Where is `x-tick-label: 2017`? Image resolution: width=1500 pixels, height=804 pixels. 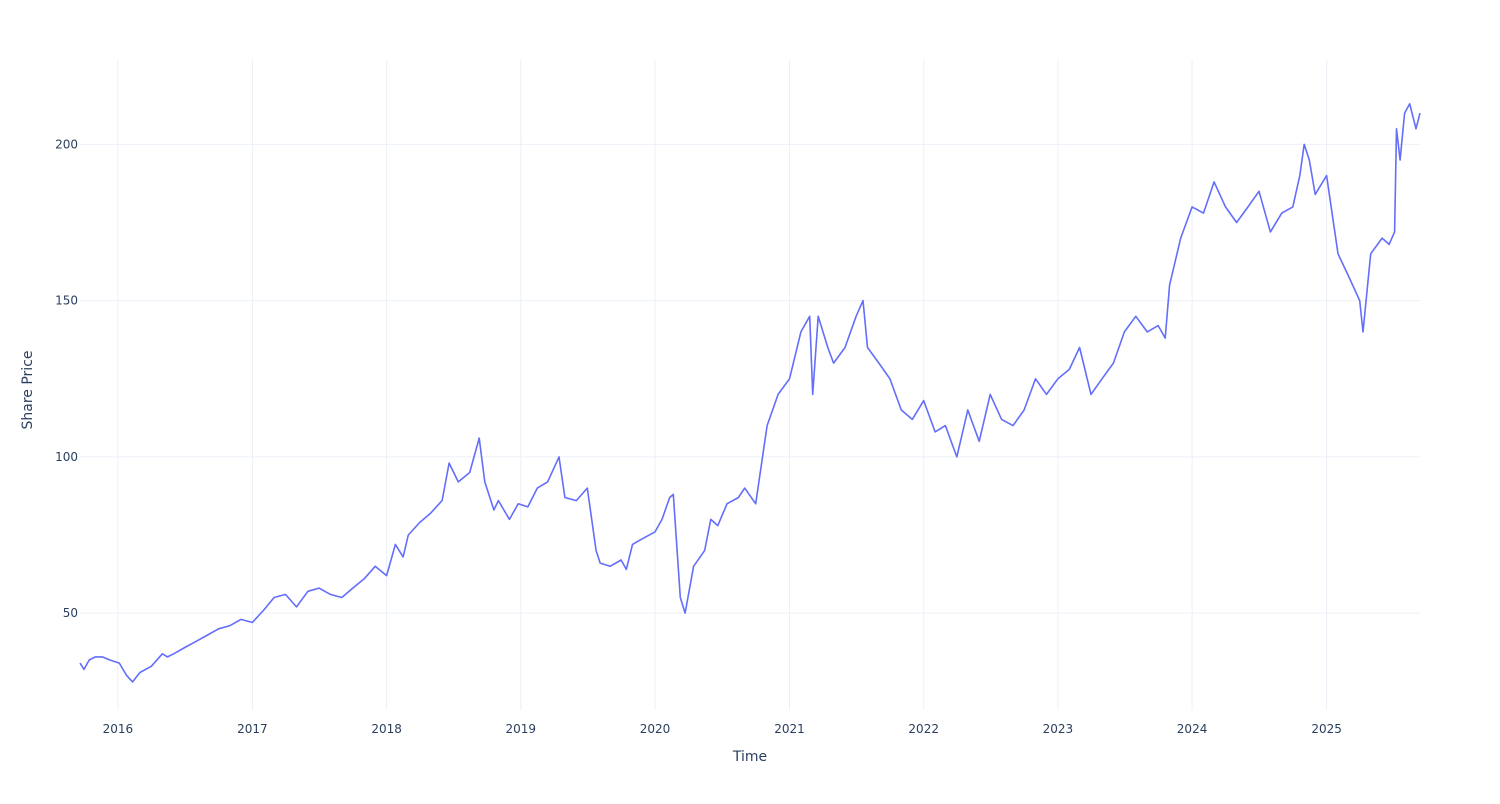 x-tick-label: 2017 is located at coordinates (252, 729).